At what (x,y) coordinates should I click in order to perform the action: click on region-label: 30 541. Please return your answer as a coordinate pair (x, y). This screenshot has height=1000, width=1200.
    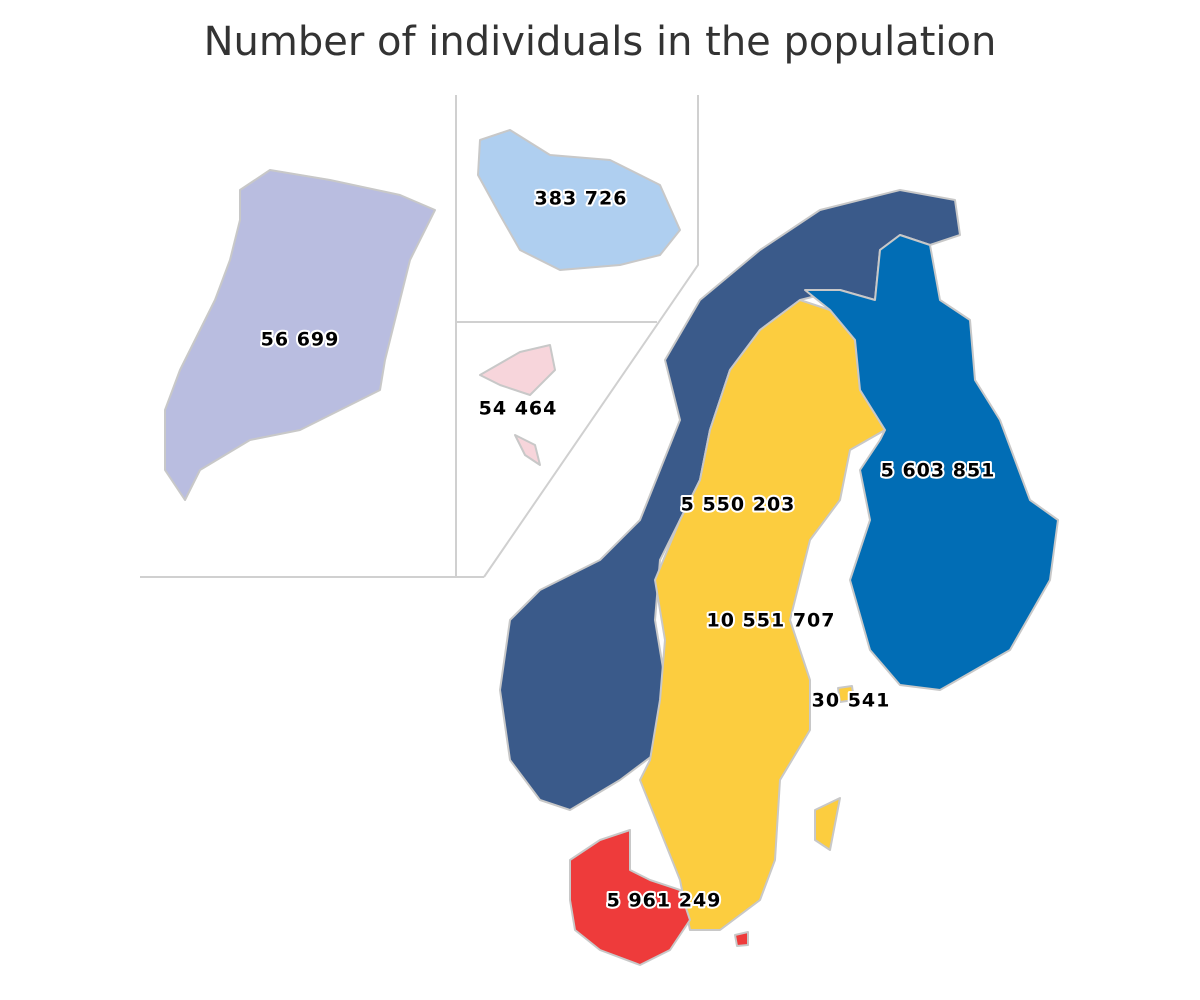
    Looking at the image, I should click on (851, 701).